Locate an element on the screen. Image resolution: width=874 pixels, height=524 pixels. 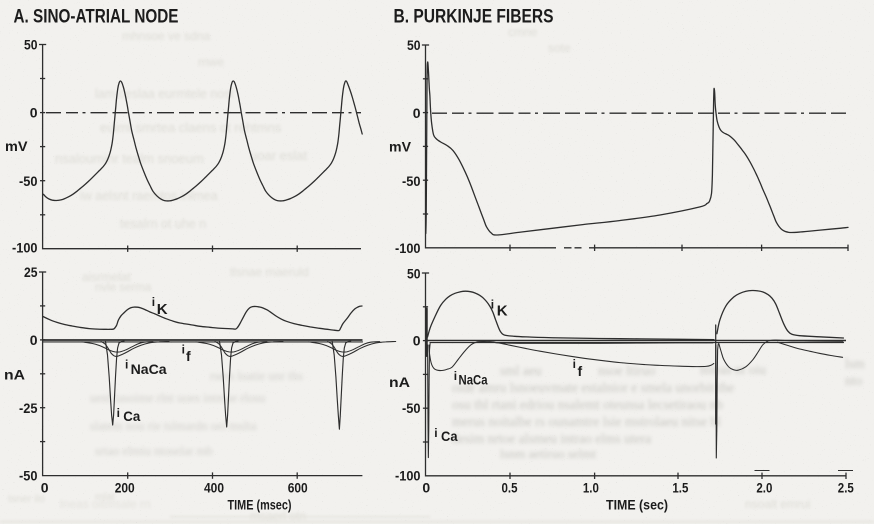
svg-text: 400 is located at coordinates (214, 488).